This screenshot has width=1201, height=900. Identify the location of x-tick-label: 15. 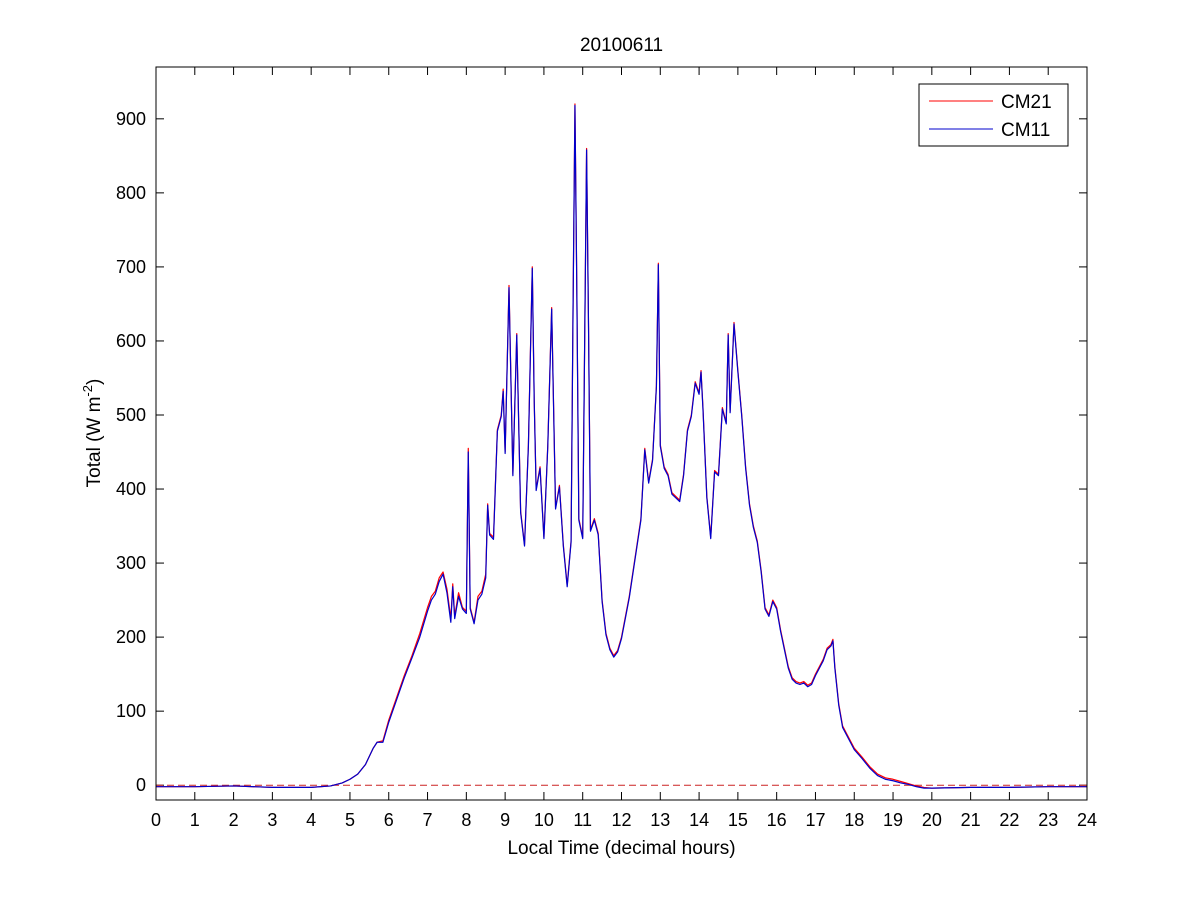
(738, 820).